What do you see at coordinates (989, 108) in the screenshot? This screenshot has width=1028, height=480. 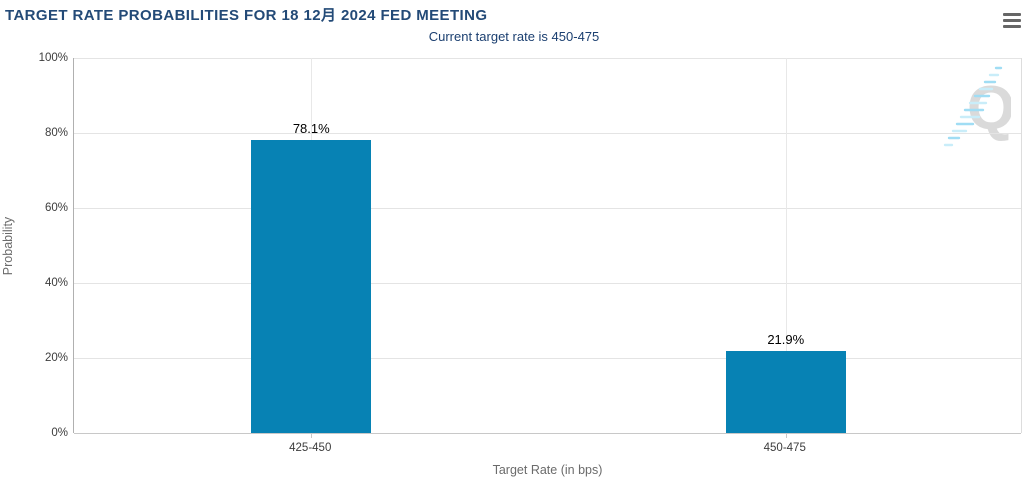 I see `svg-text: Q` at bounding box center [989, 108].